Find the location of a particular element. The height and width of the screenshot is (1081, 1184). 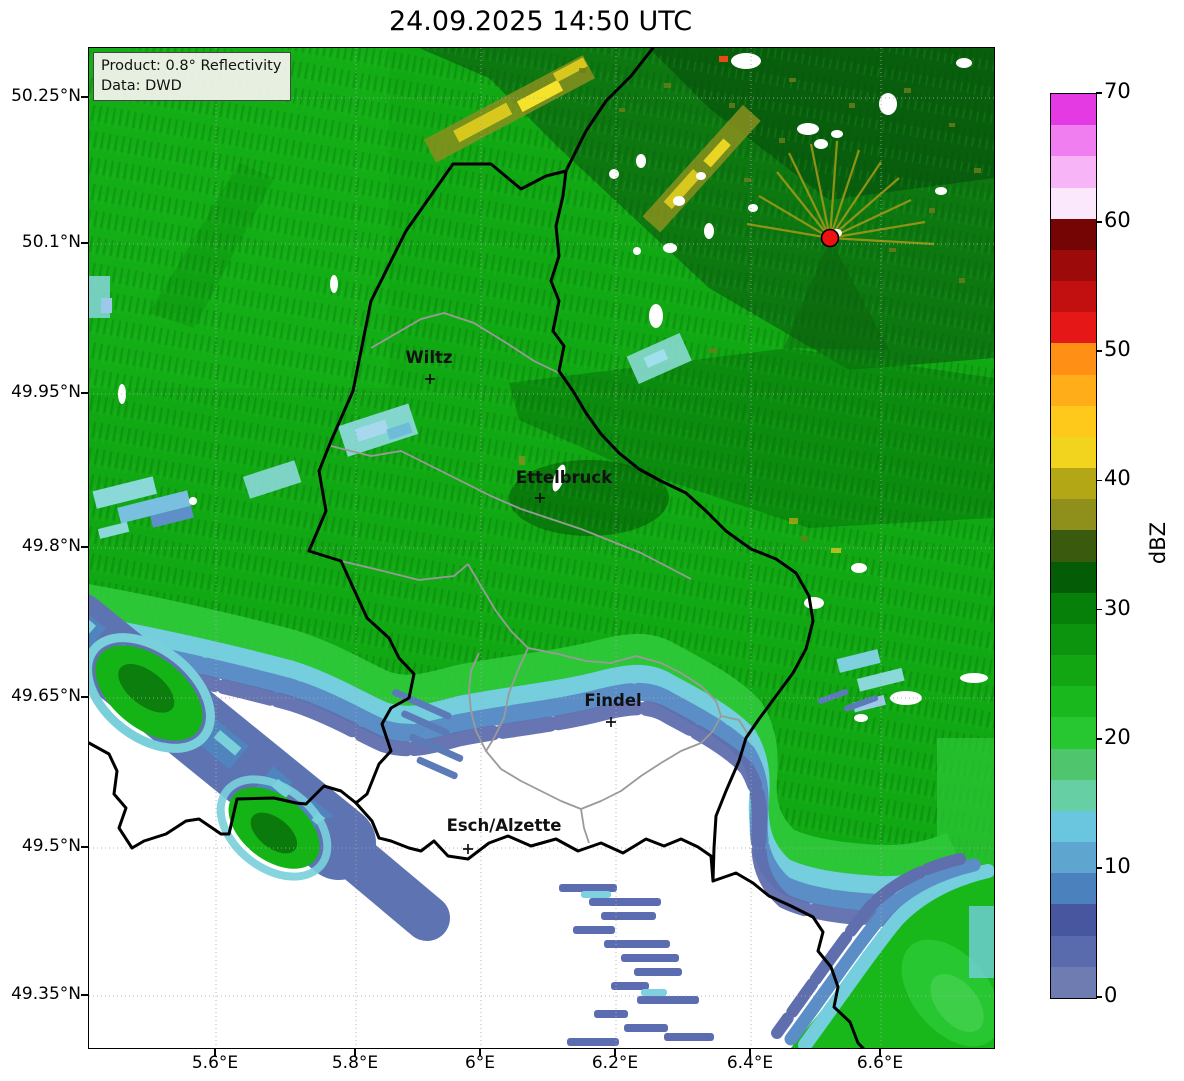

colorbar is located at coordinates (1073, 546).